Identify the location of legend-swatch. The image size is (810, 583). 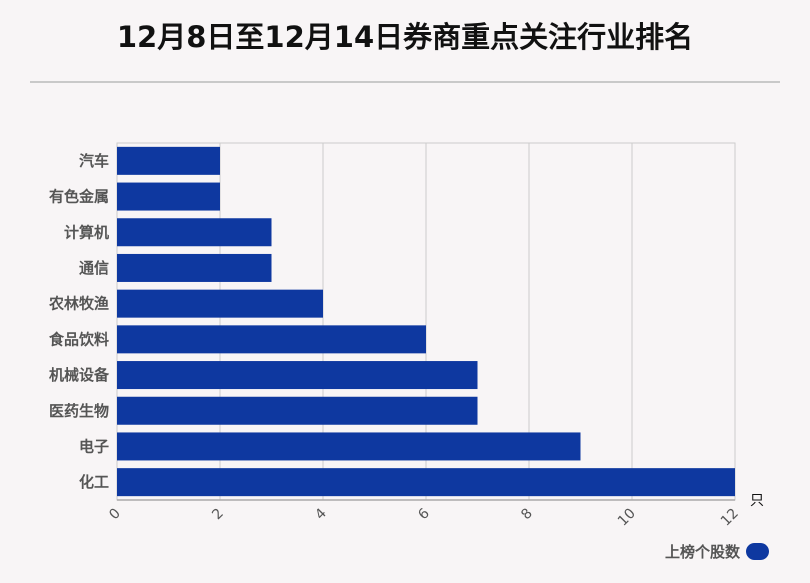
(757, 551).